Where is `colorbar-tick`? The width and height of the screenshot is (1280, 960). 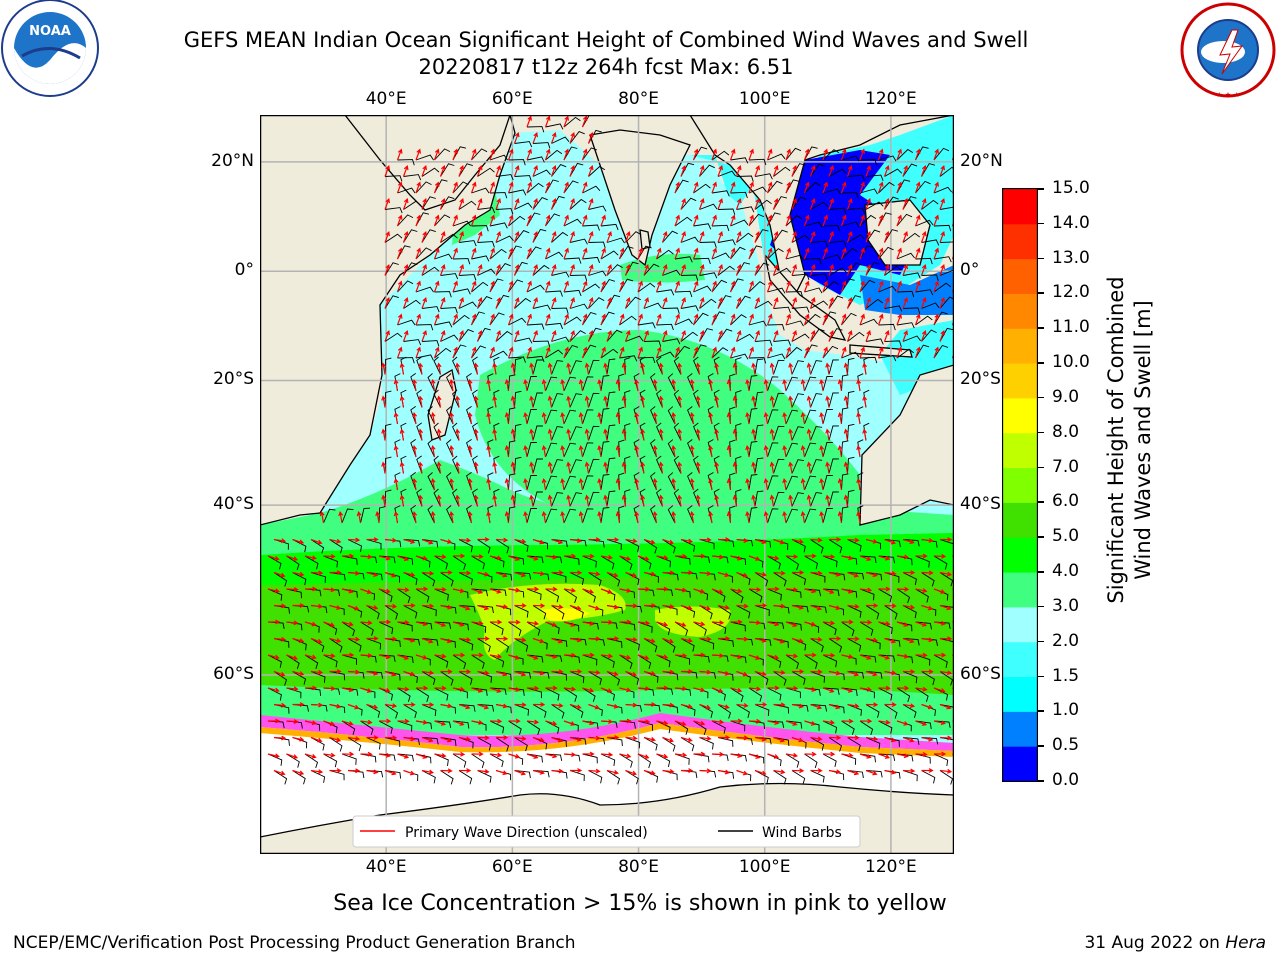
colorbar-tick is located at coordinates (1041, 572).